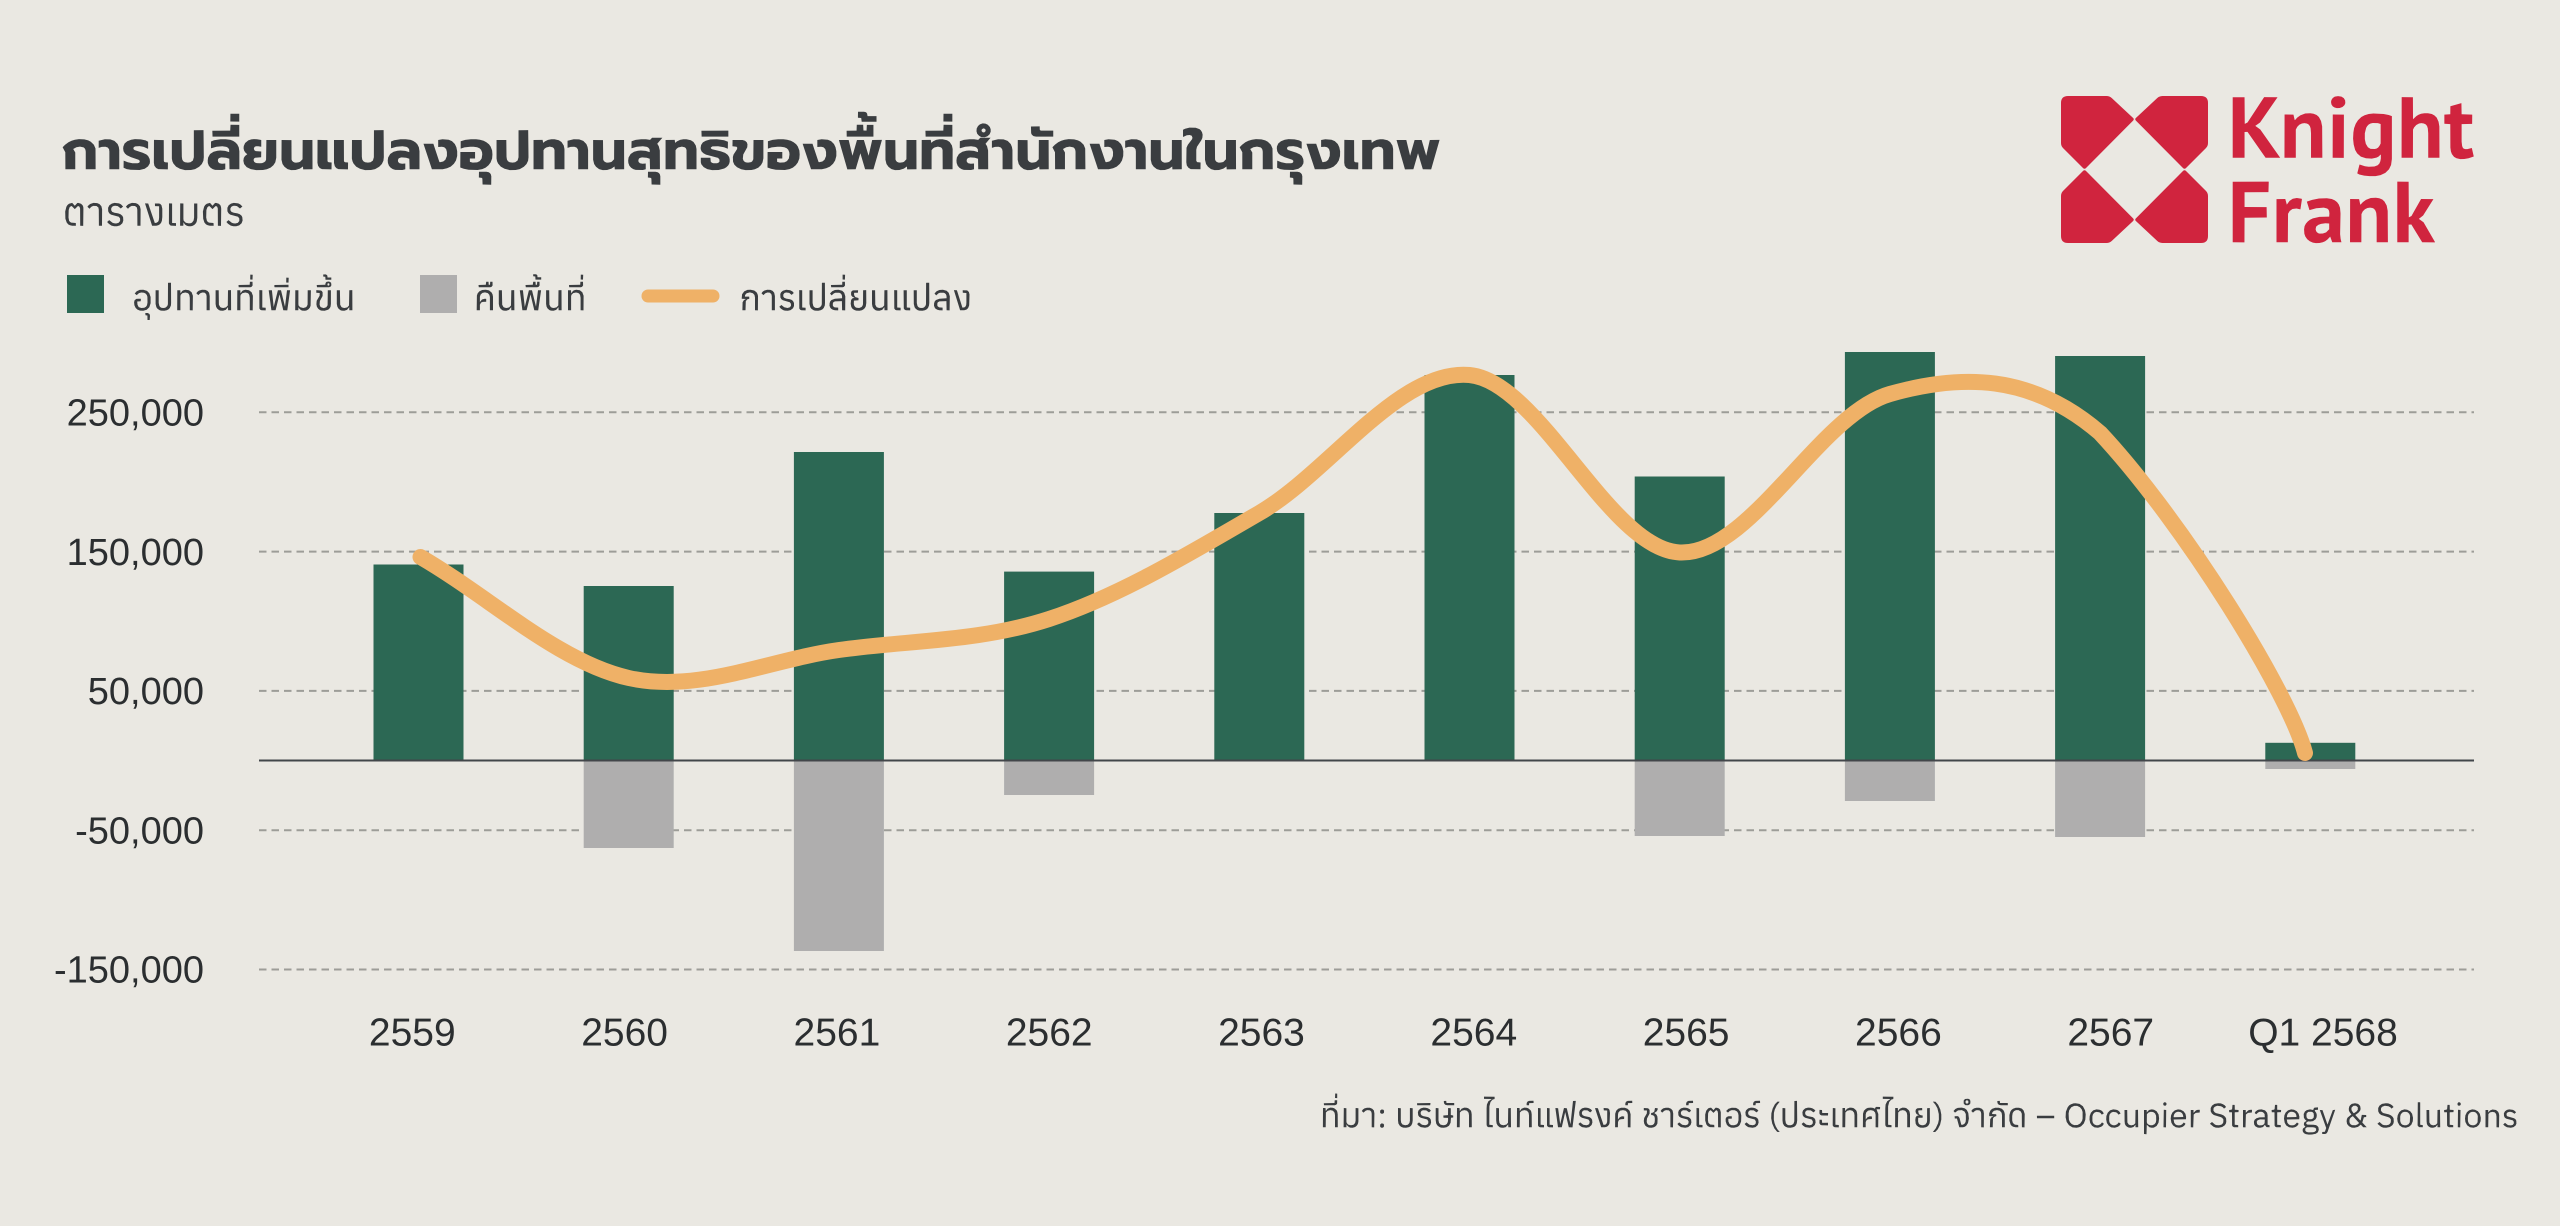 The height and width of the screenshot is (1226, 2560). Describe the element at coordinates (1898, 1033) in the screenshot. I see `svg-text: 2566` at that location.